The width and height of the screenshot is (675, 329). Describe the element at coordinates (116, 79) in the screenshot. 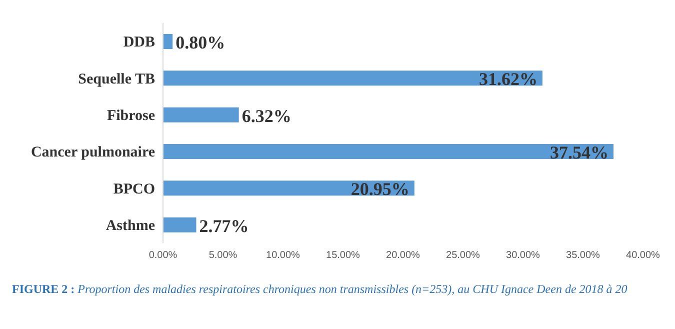

I see `y-tick-label: Sequelle TB` at that location.